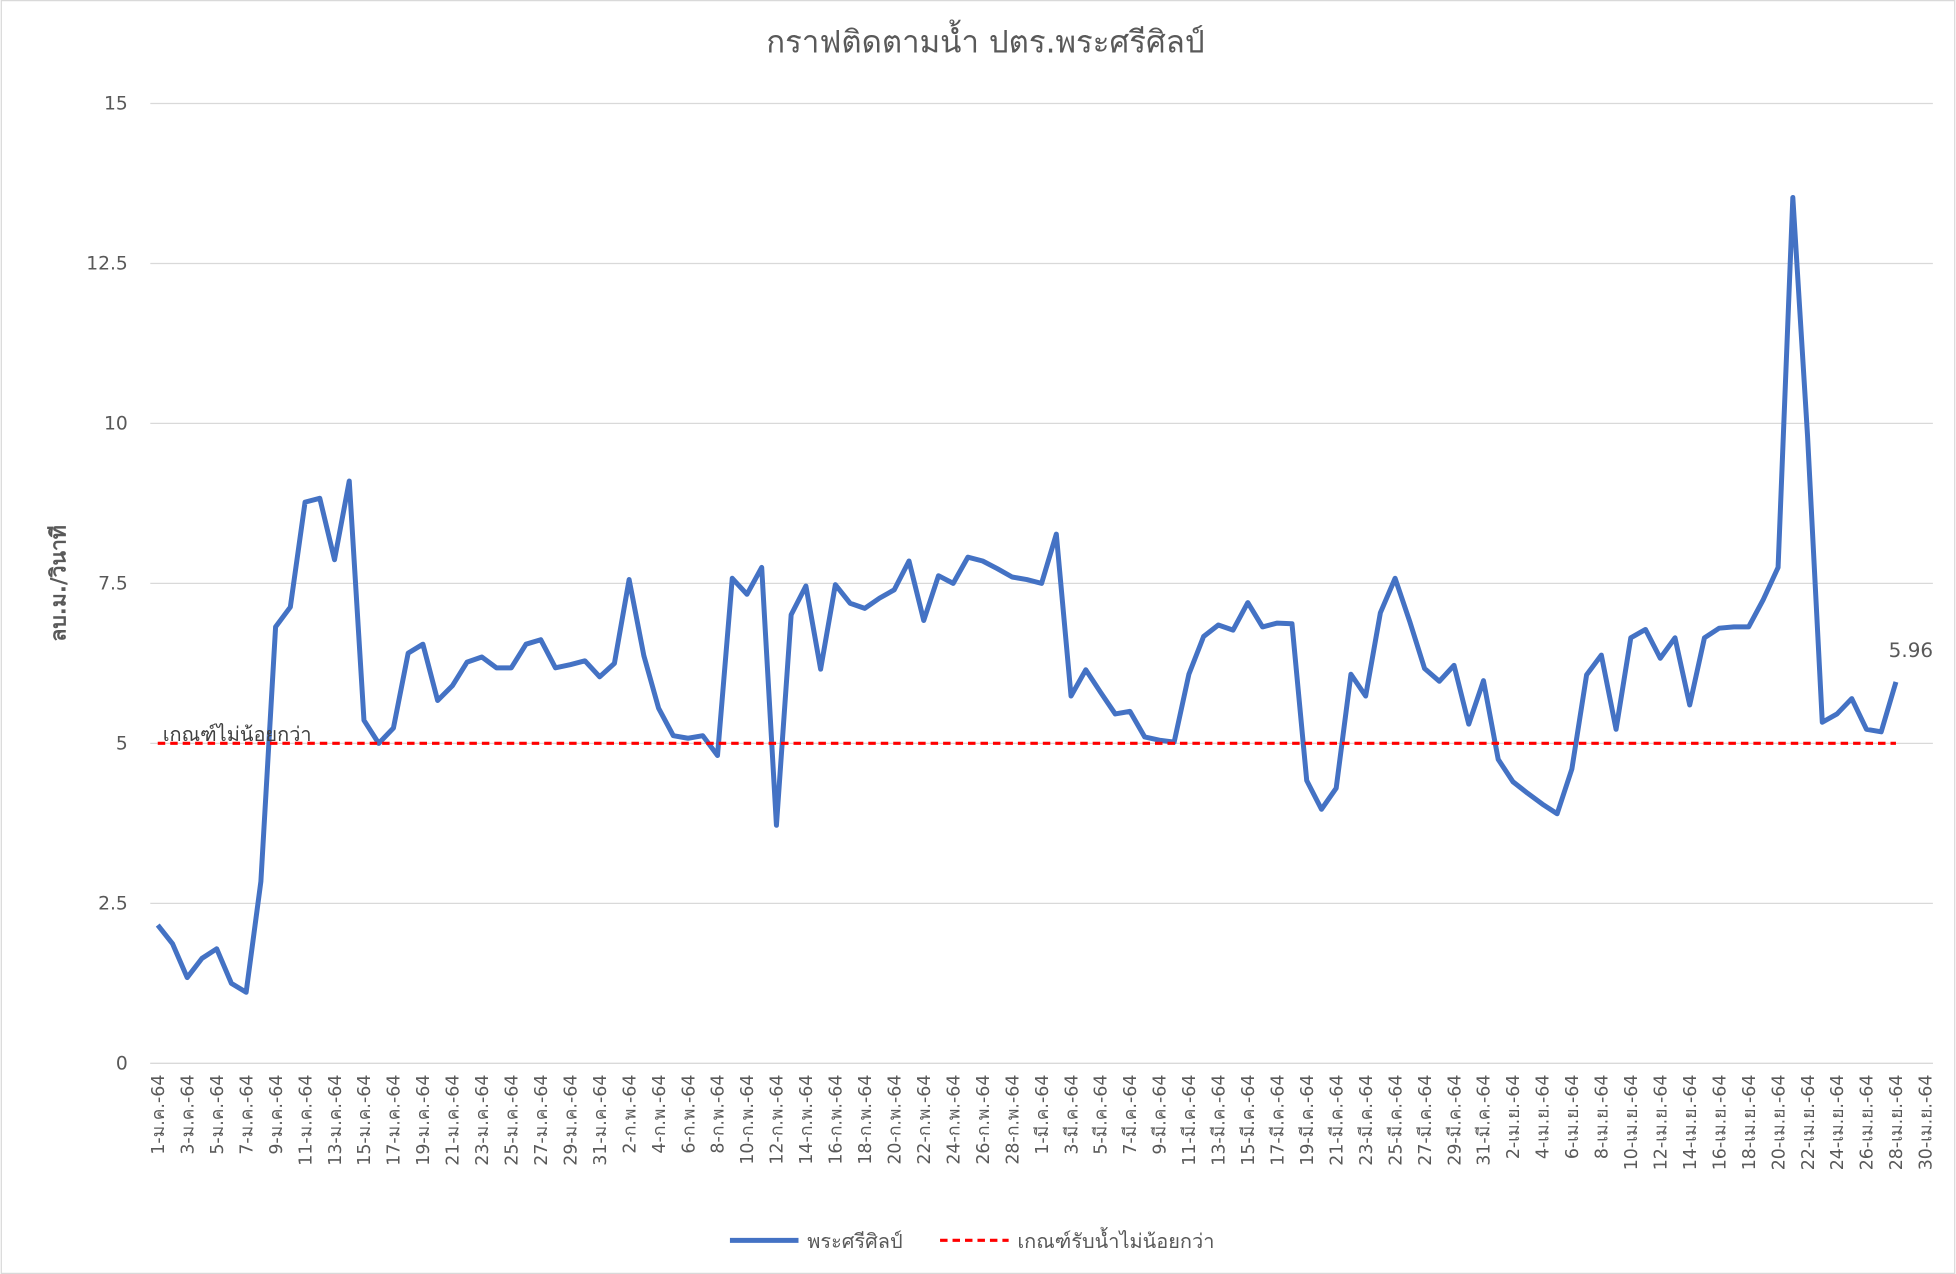 The height and width of the screenshot is (1274, 1956). I want to click on x-tick-label: 2-เม.ย.-64, so click(1514, 1117).